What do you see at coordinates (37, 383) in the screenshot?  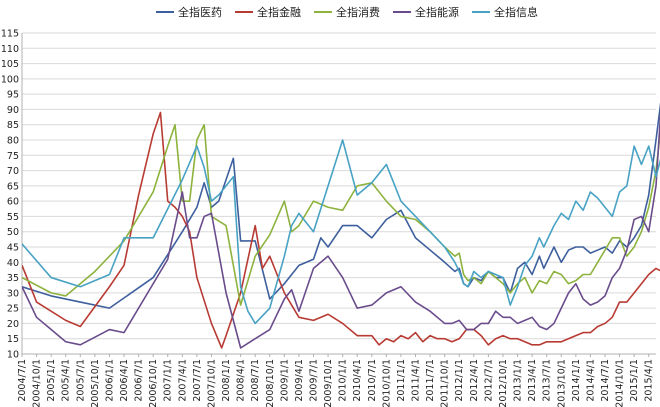 I see `x-tick-label: 2004/10/1` at bounding box center [37, 383].